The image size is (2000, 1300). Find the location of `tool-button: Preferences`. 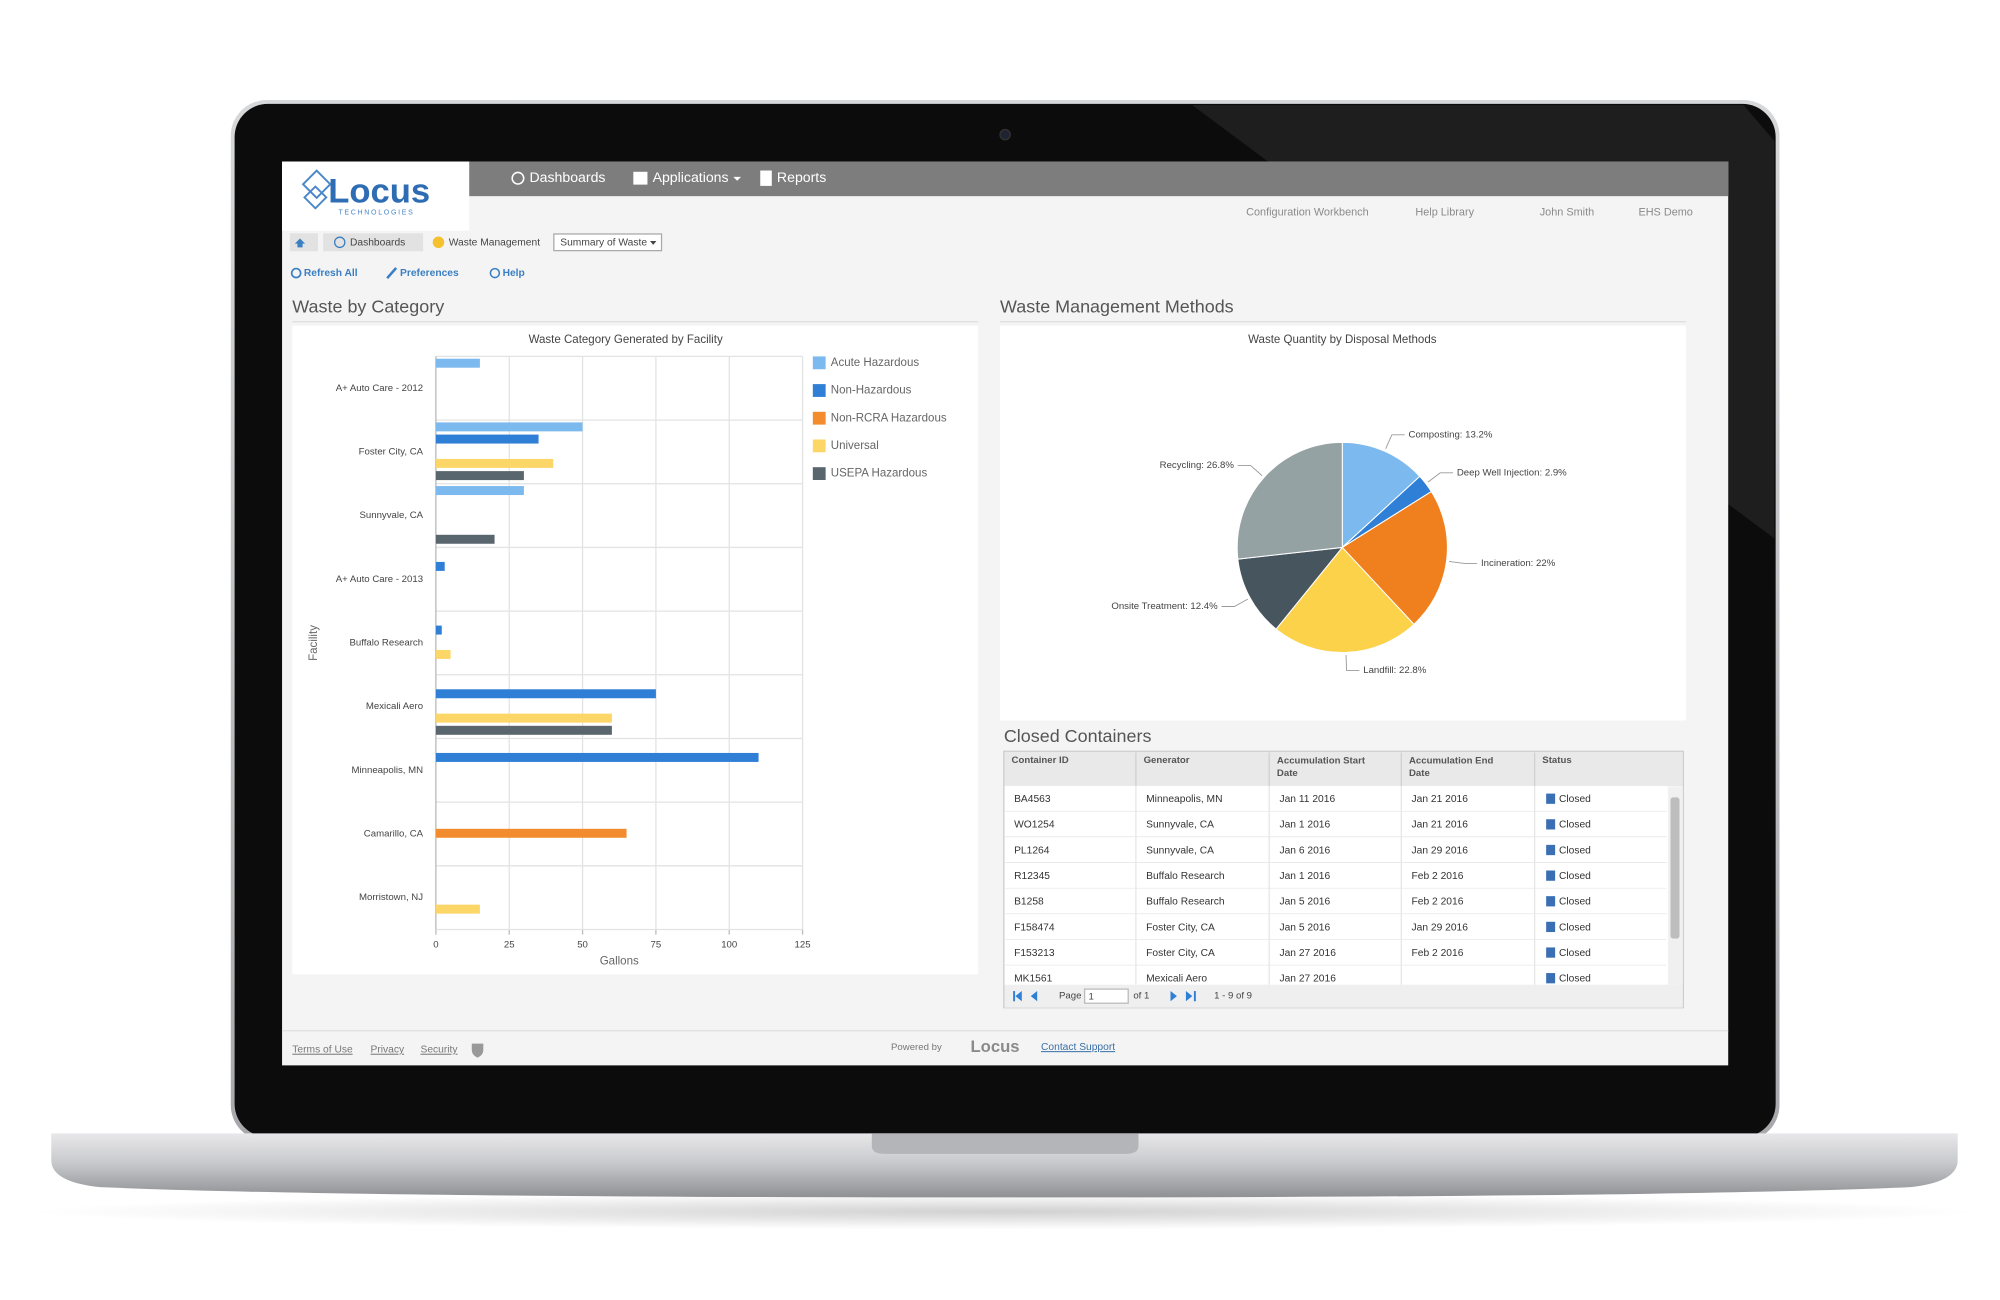

tool-button: Preferences is located at coordinates (429, 273).